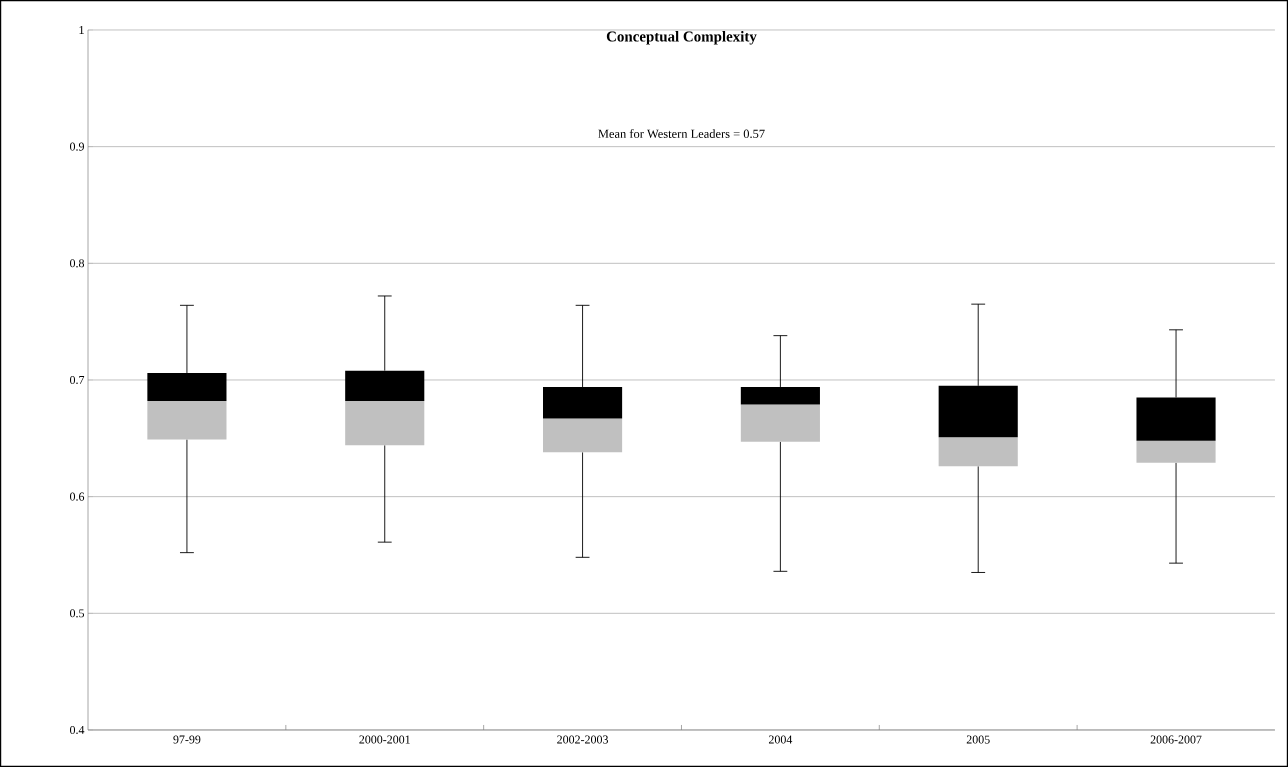  I want to click on x-tick-label: 2002-2003, so click(582, 739).